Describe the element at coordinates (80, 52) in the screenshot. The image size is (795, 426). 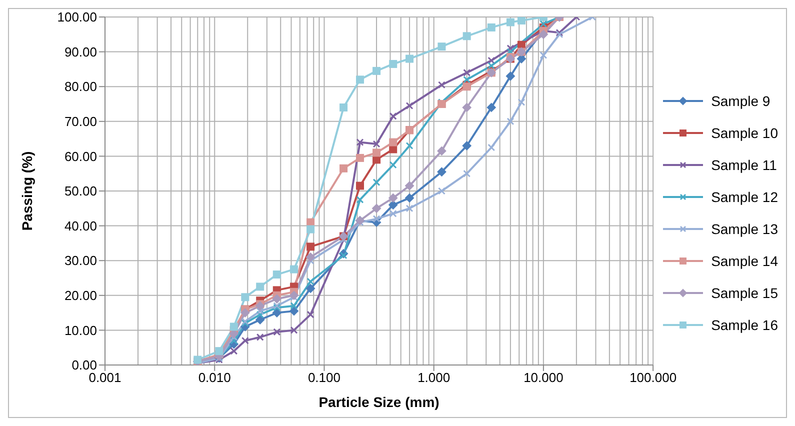
I see `y-tick-label: 90.00` at that location.